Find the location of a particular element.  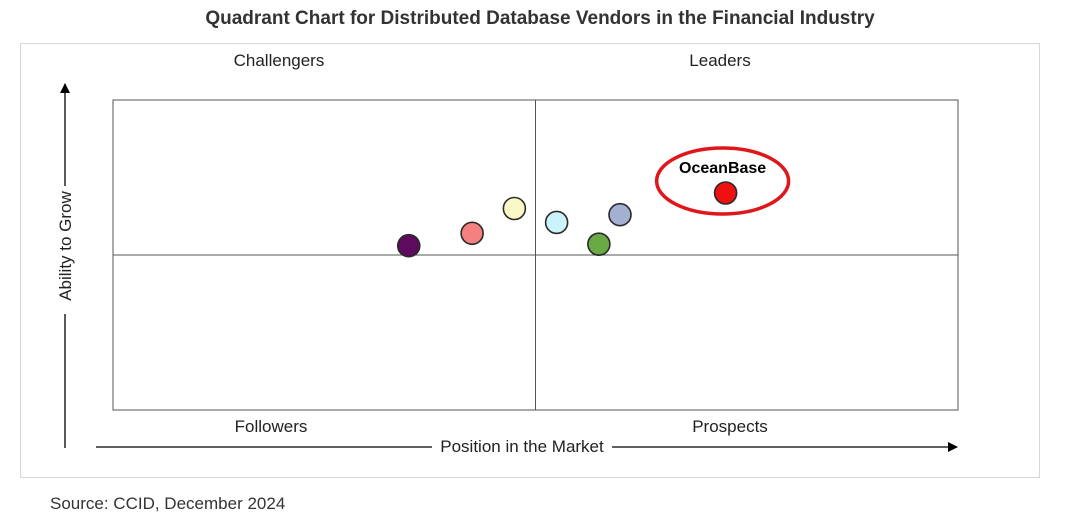

quadrant-label-followers: Followers is located at coordinates (271, 426).